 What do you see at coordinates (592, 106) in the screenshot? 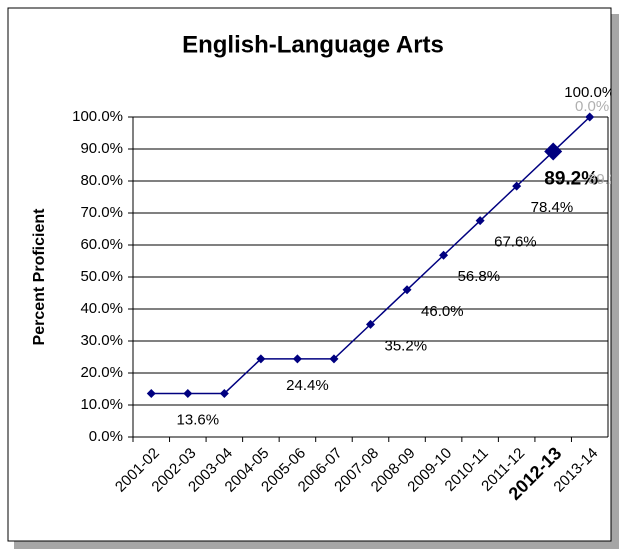
I see `annotation: 0.0%` at bounding box center [592, 106].